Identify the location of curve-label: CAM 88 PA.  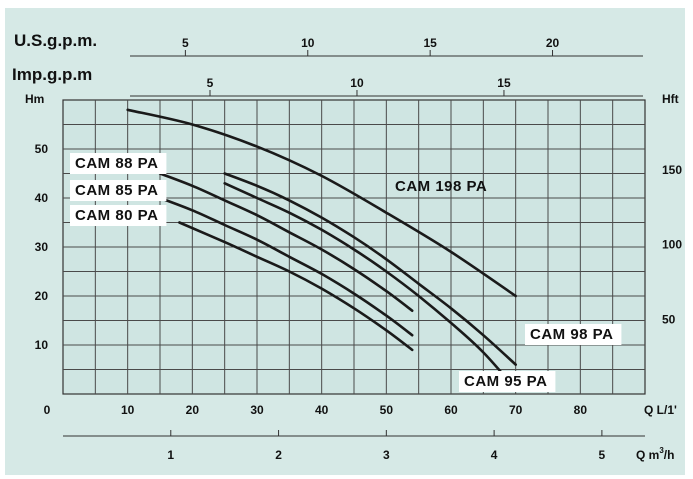
(116, 163).